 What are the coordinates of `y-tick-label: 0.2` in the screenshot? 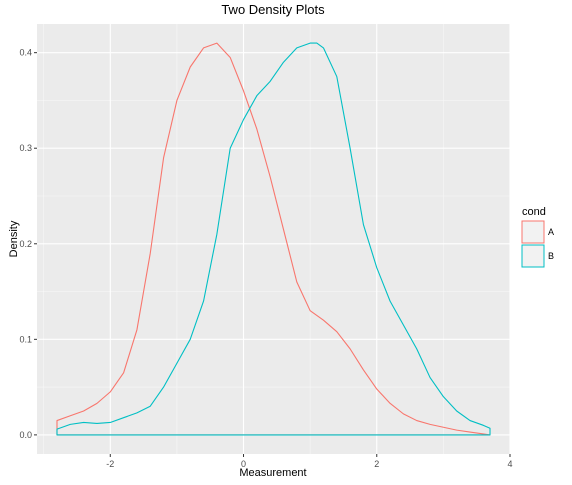 It's located at (25, 244).